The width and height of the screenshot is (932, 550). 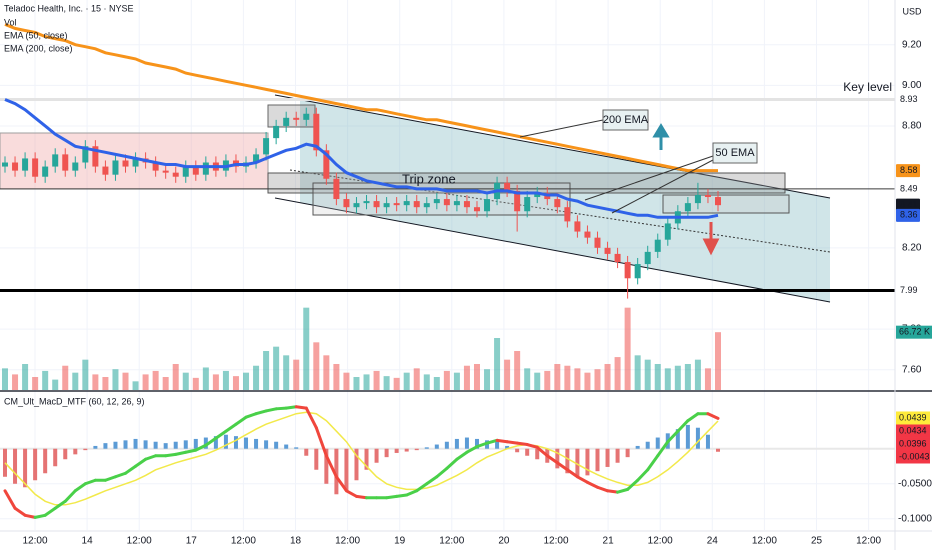 What do you see at coordinates (817, 541) in the screenshot?
I see `x-tick-label: 25` at bounding box center [817, 541].